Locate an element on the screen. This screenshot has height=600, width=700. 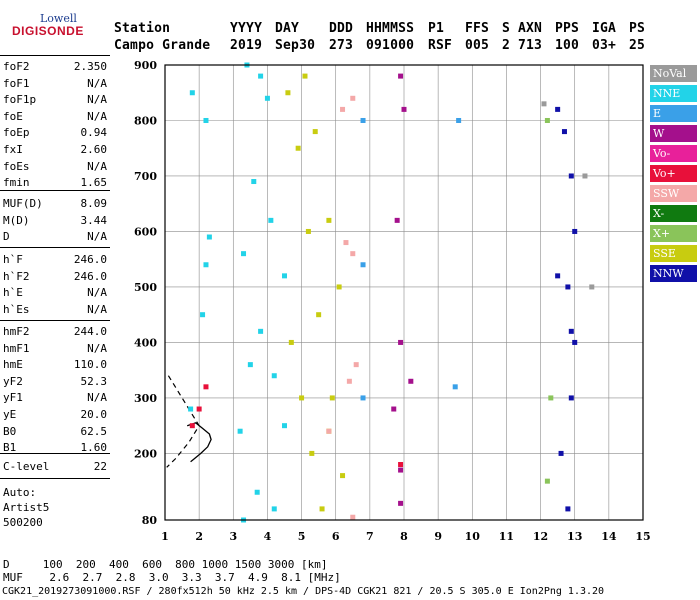
x-tick-label: 8 is located at coordinates (404, 536).